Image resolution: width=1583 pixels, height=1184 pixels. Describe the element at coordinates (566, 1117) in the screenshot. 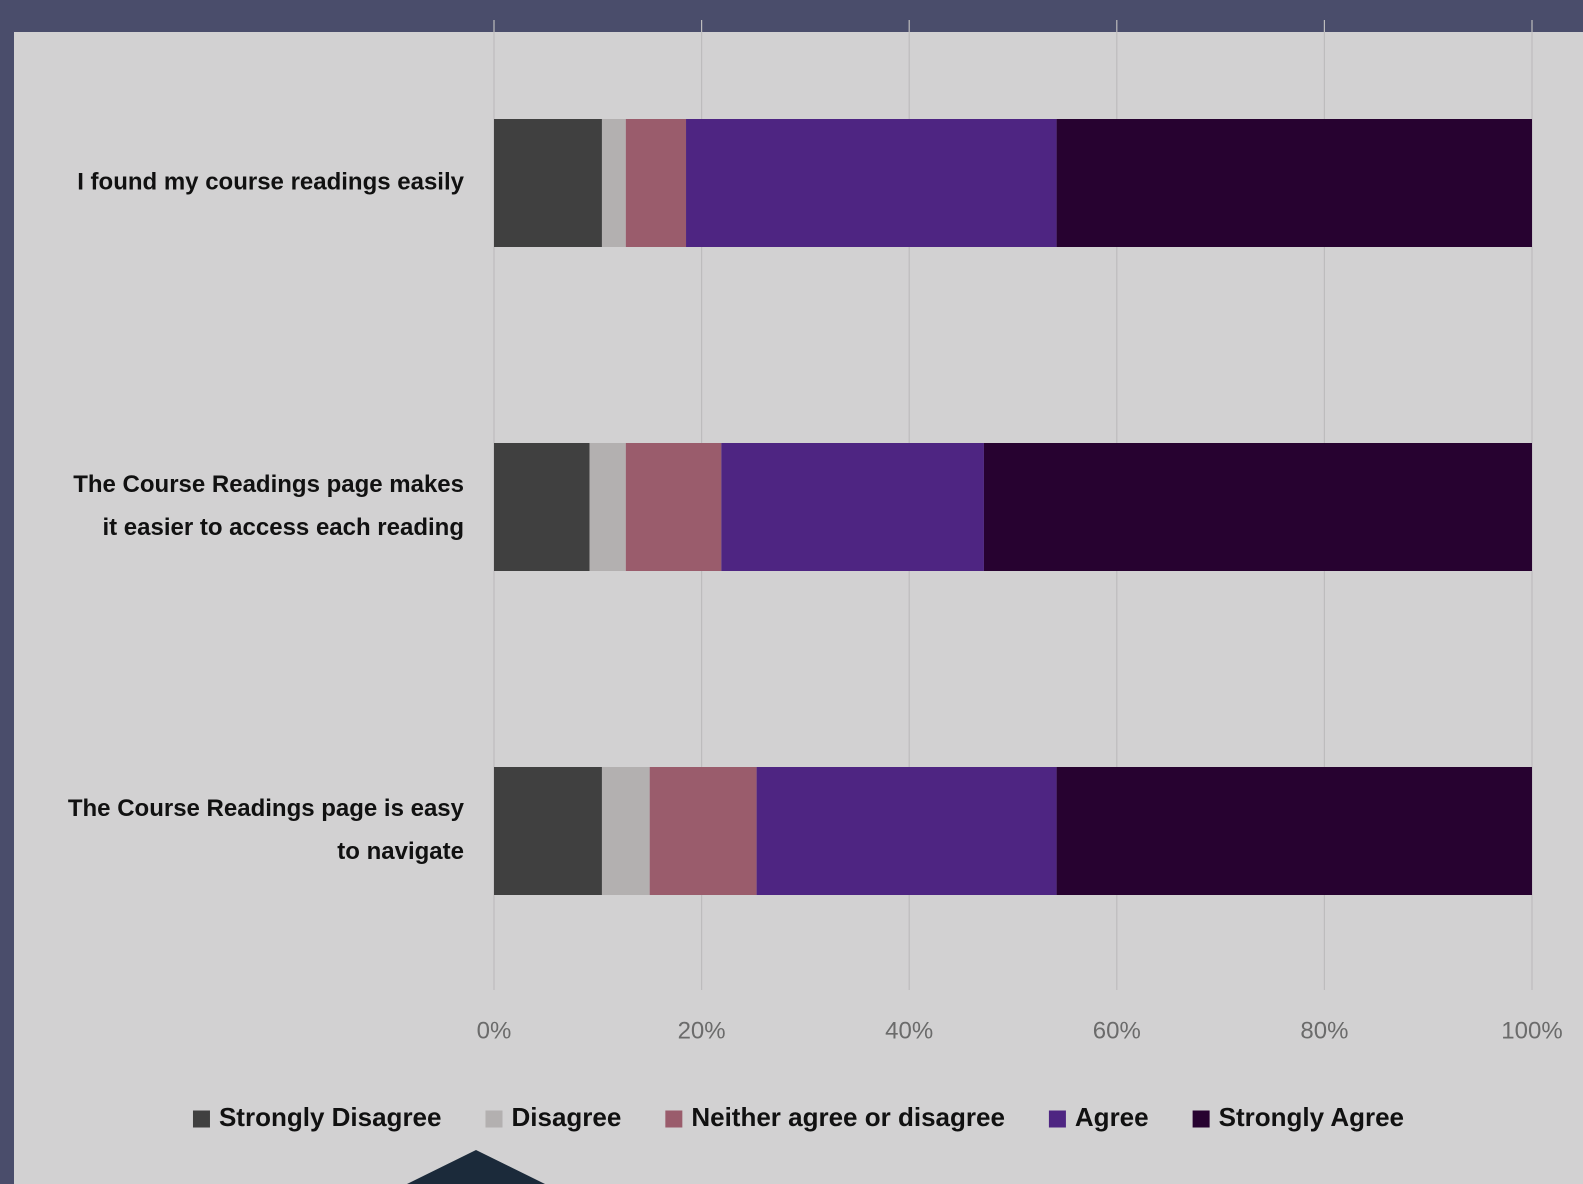

I see `legend-label: Disagree` at that location.